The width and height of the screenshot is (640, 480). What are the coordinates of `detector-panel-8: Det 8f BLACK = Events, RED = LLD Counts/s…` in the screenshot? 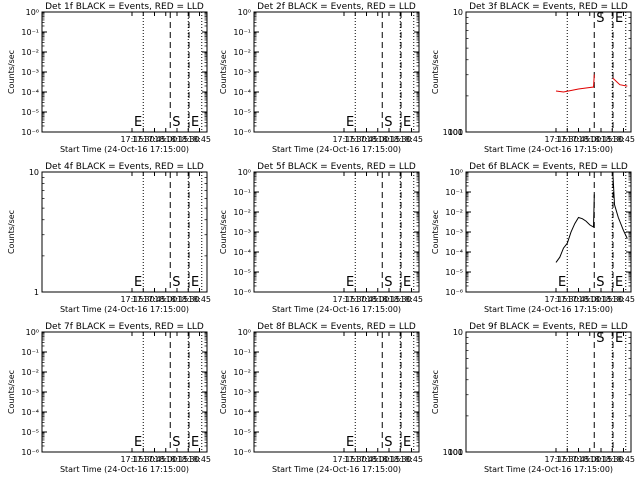 It's located at (321, 398).